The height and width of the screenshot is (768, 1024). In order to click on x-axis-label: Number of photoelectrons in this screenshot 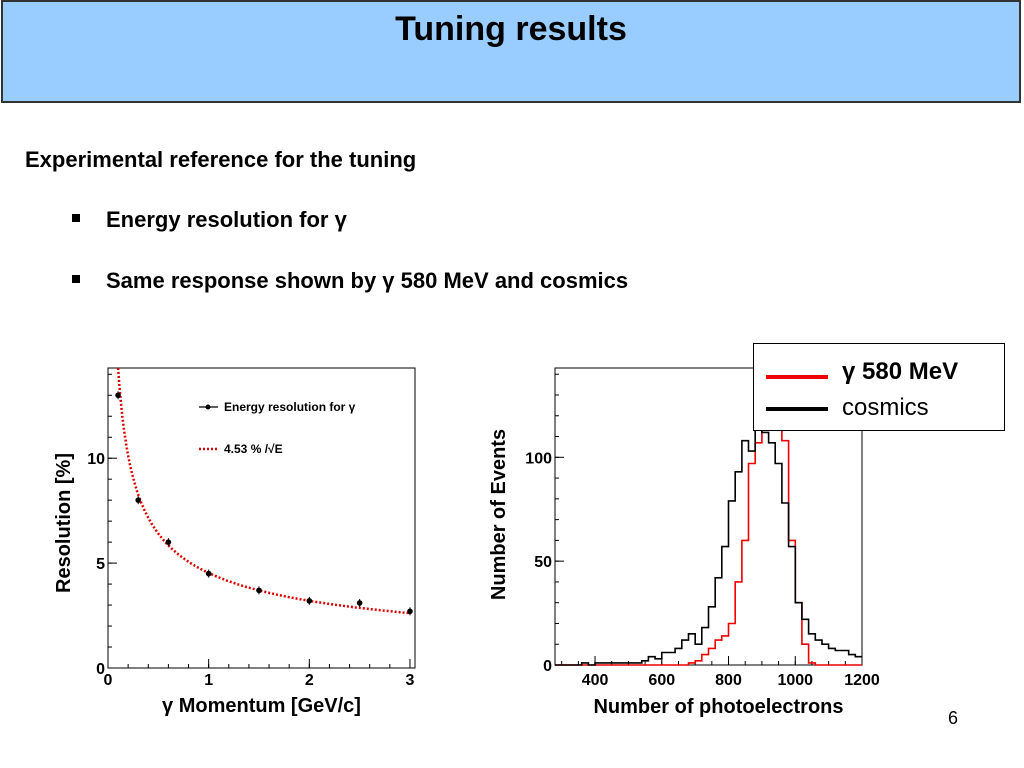, I will do `click(718, 707)`.